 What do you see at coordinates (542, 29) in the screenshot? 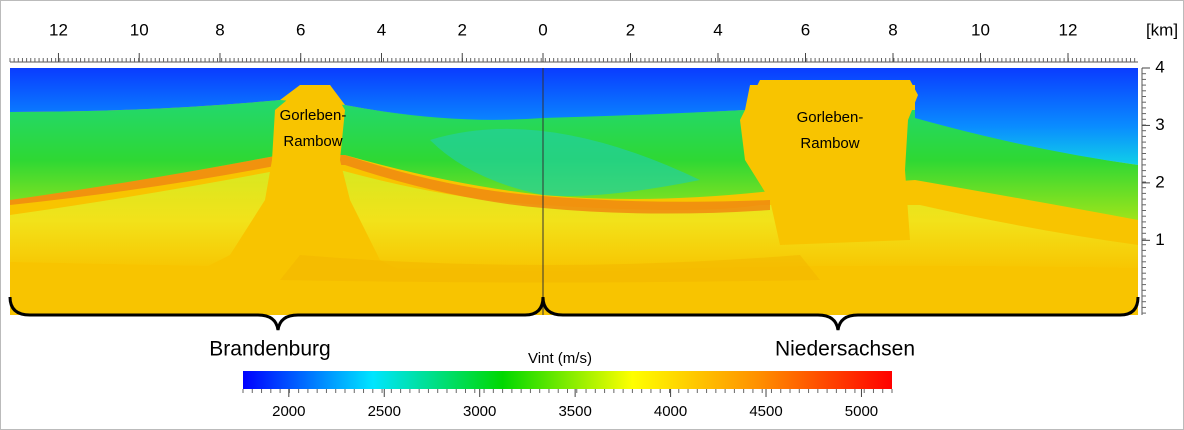
I see `x-tick-label: 0` at bounding box center [542, 29].